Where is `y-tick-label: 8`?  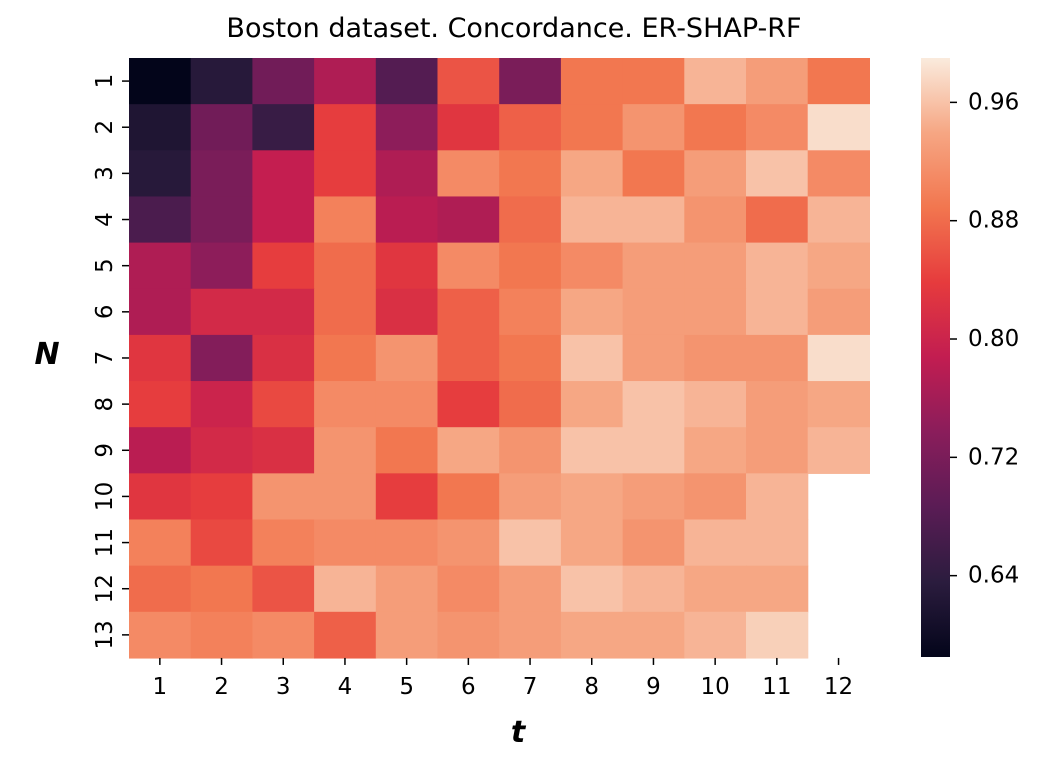 y-tick-label: 8 is located at coordinates (105, 404).